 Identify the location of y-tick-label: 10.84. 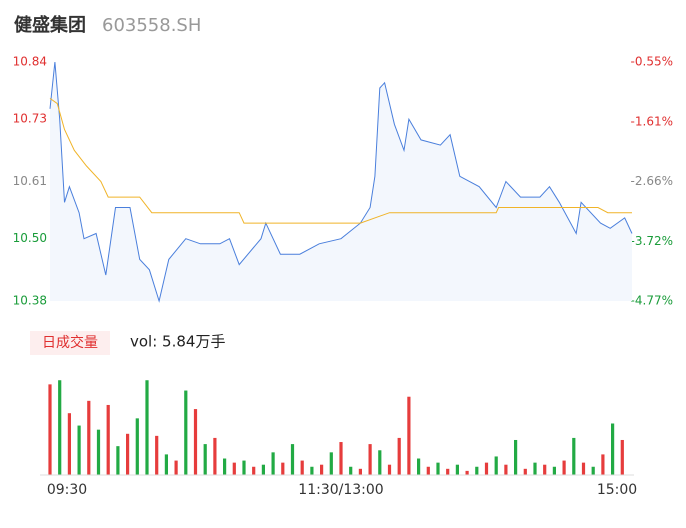
(30, 62).